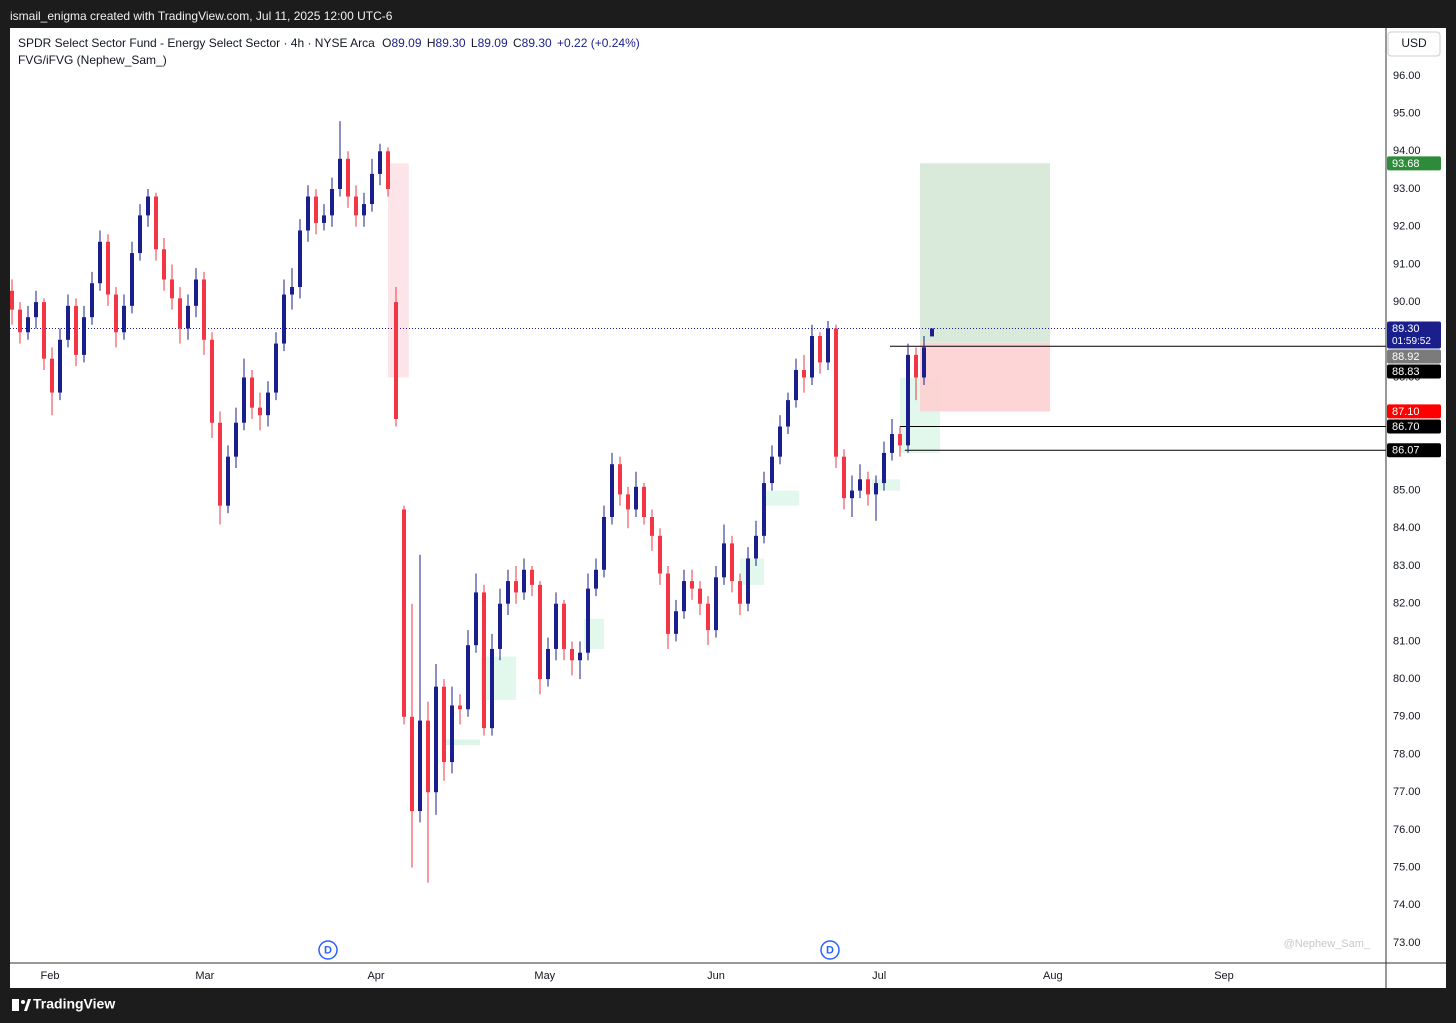 The height and width of the screenshot is (1023, 1456). Describe the element at coordinates (1407, 189) in the screenshot. I see `y-tick-label: 93.00` at that location.